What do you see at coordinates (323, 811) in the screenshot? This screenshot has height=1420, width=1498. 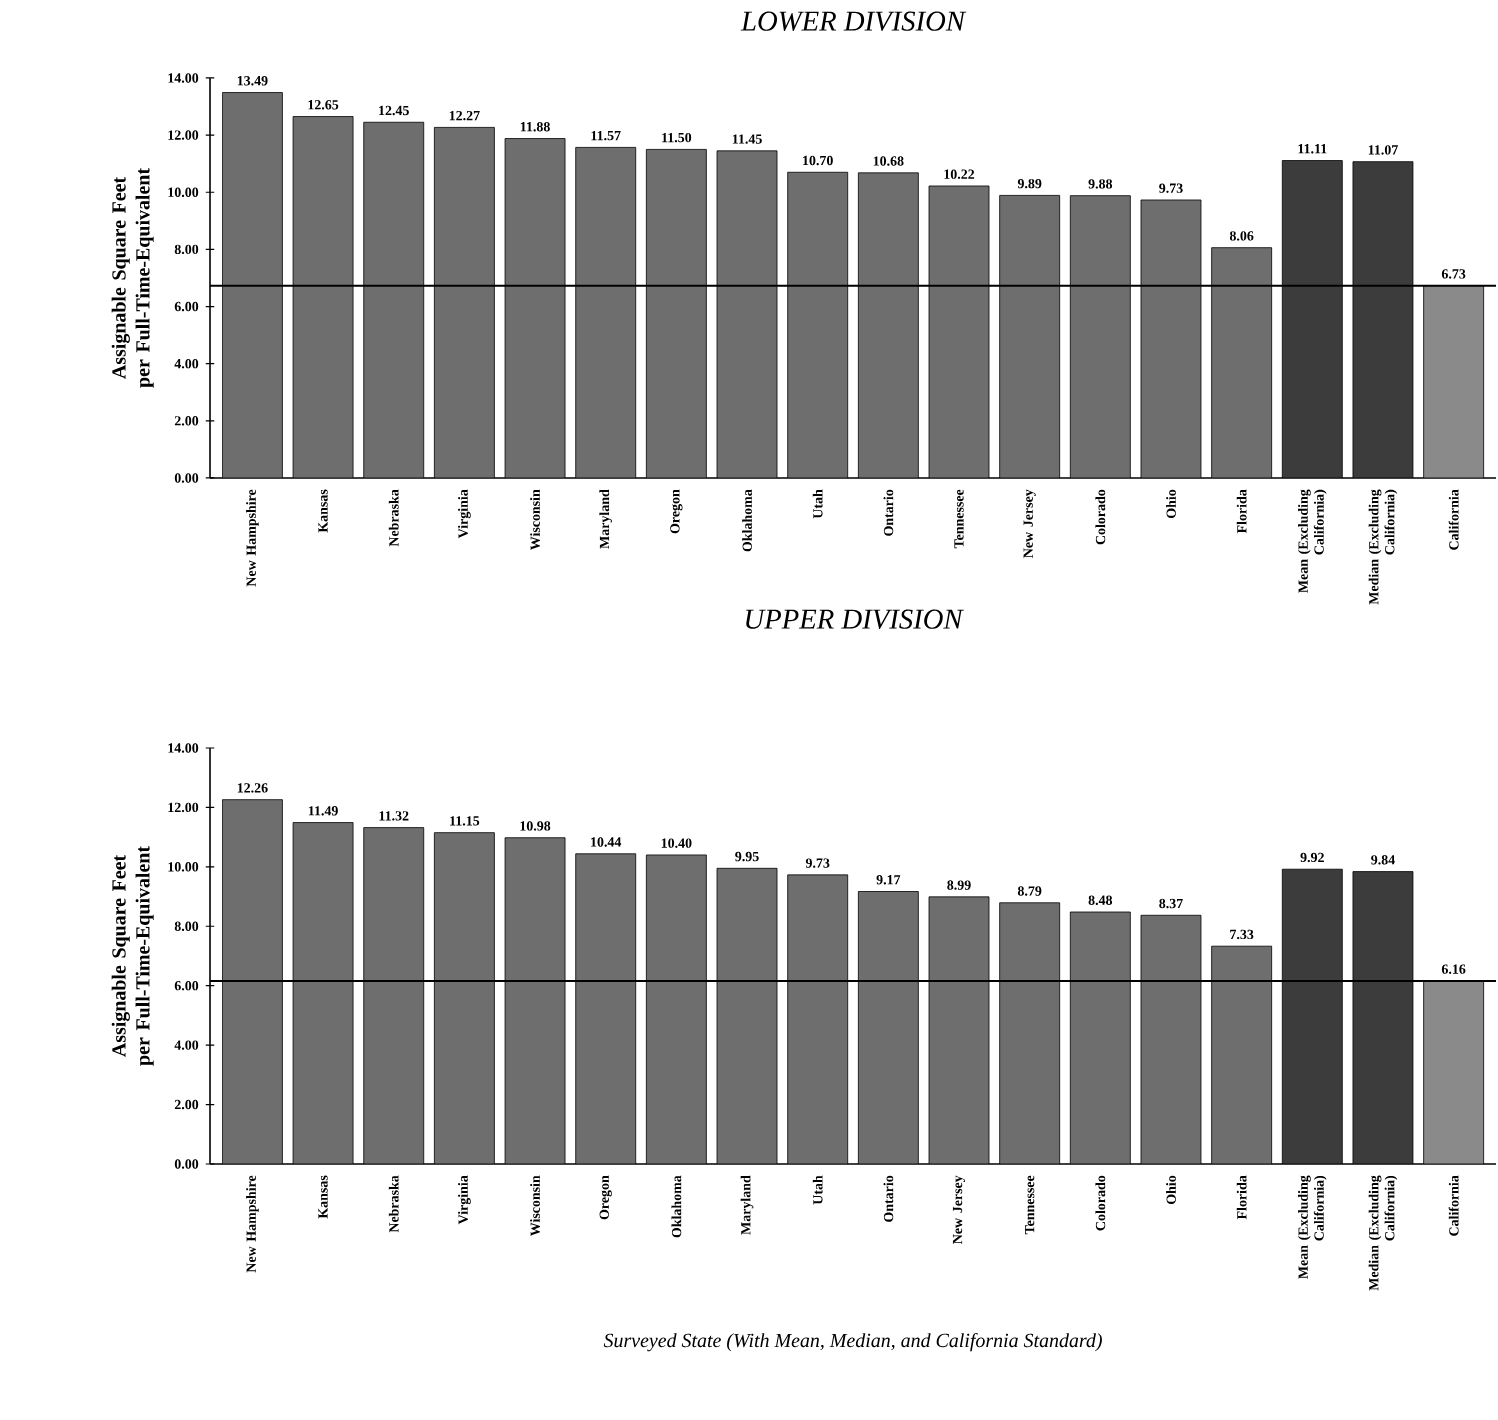 I see `data-label: 11.49` at bounding box center [323, 811].